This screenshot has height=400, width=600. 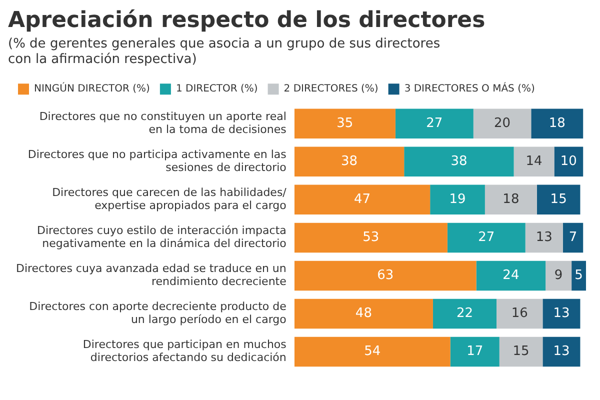 I want to click on data-label: 35, so click(x=345, y=123).